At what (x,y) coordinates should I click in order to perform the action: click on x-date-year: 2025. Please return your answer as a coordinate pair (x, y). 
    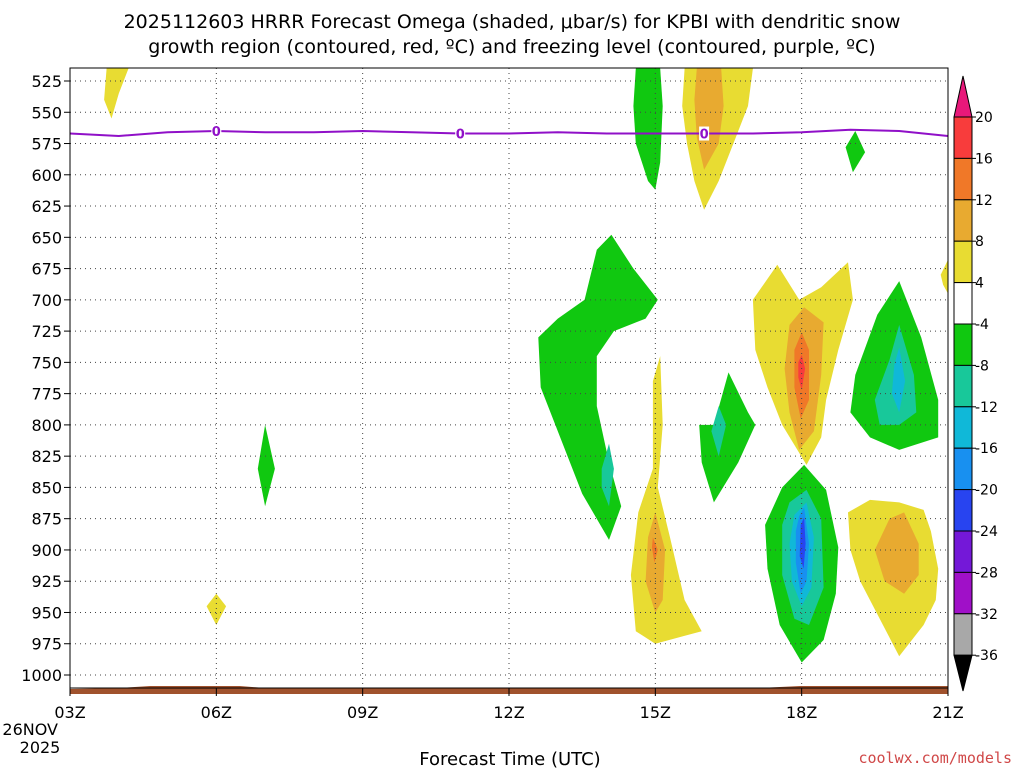
    Looking at the image, I should click on (40, 747).